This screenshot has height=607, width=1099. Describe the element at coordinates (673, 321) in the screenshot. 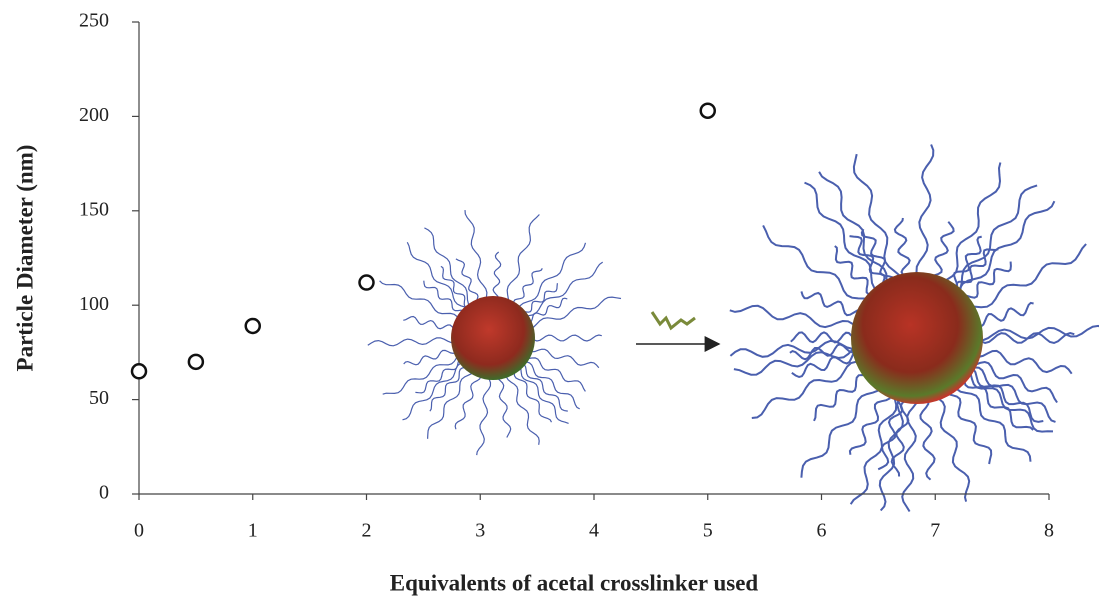

I see `crosslinker-molecule` at that location.